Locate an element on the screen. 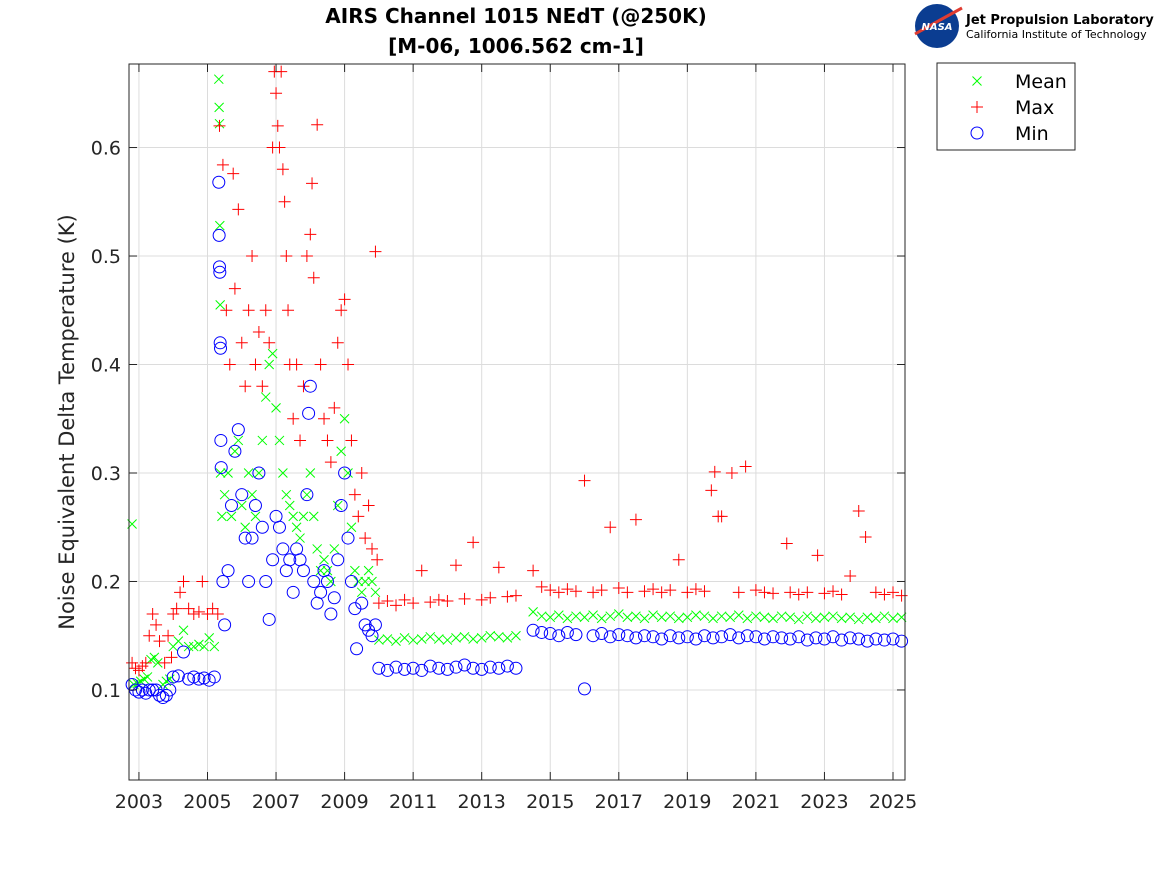 This screenshot has width=1167, height=875. x-tick-label: 2003 is located at coordinates (139, 802).